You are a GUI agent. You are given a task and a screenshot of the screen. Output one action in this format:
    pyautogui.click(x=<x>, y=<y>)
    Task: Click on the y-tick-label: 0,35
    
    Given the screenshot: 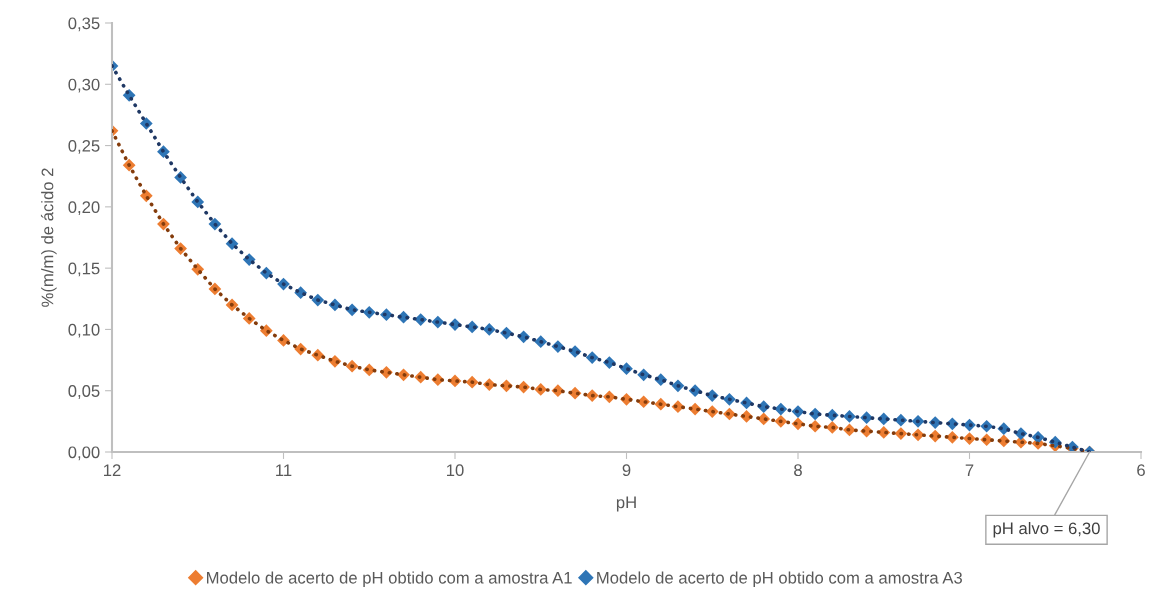 What is the action you would take?
    pyautogui.click(x=84, y=24)
    